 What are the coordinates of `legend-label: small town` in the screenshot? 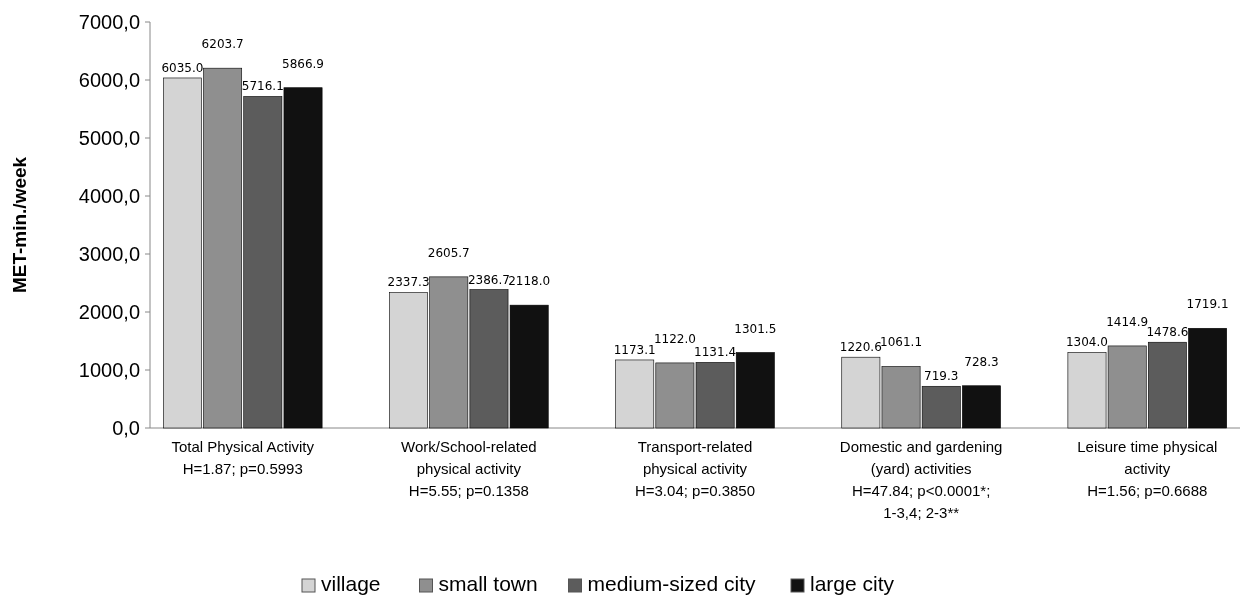 It's located at (488, 583).